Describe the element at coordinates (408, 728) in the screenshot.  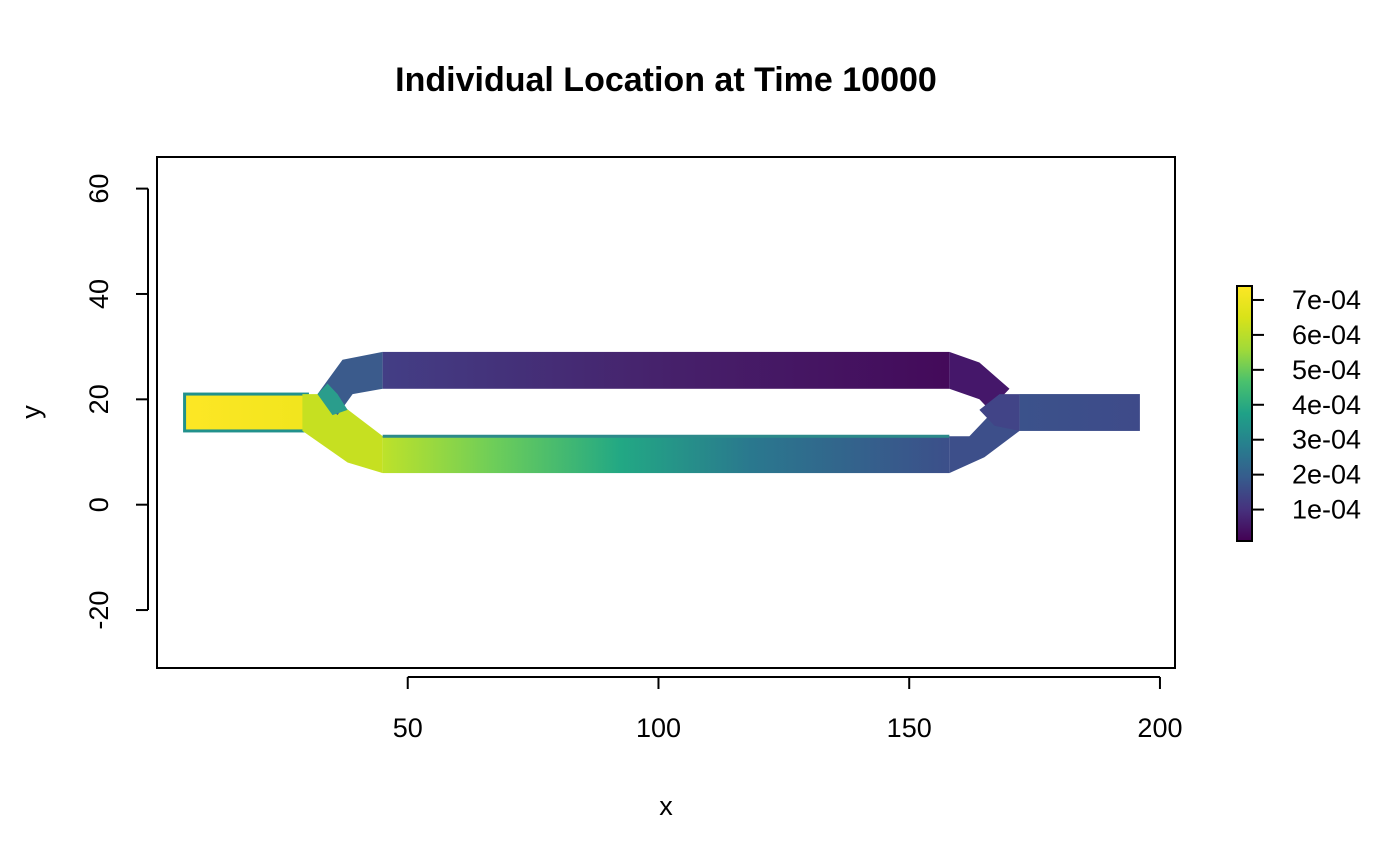
I see `x-tick-label: 50` at that location.